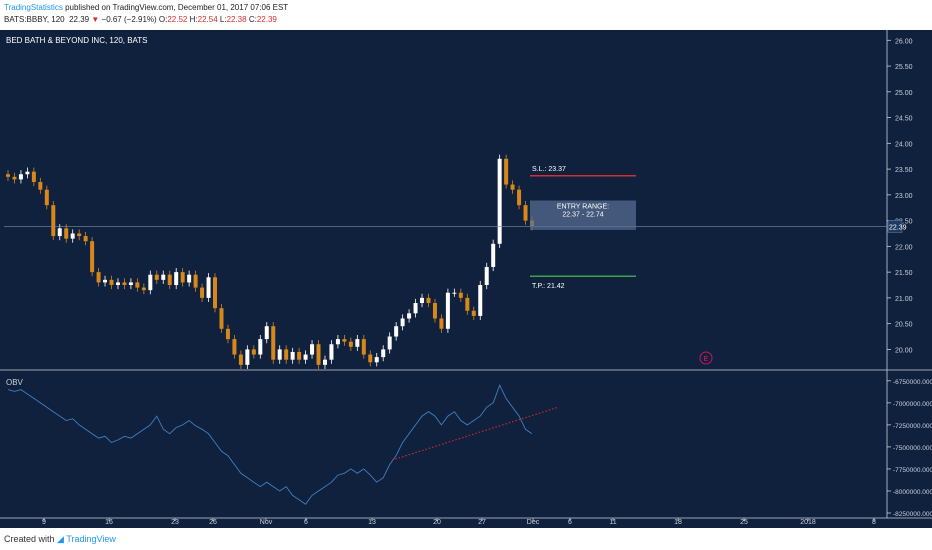 Image resolution: width=932 pixels, height=550 pixels. What do you see at coordinates (193, 19) in the screenshot?
I see `high-label: H:` at bounding box center [193, 19].